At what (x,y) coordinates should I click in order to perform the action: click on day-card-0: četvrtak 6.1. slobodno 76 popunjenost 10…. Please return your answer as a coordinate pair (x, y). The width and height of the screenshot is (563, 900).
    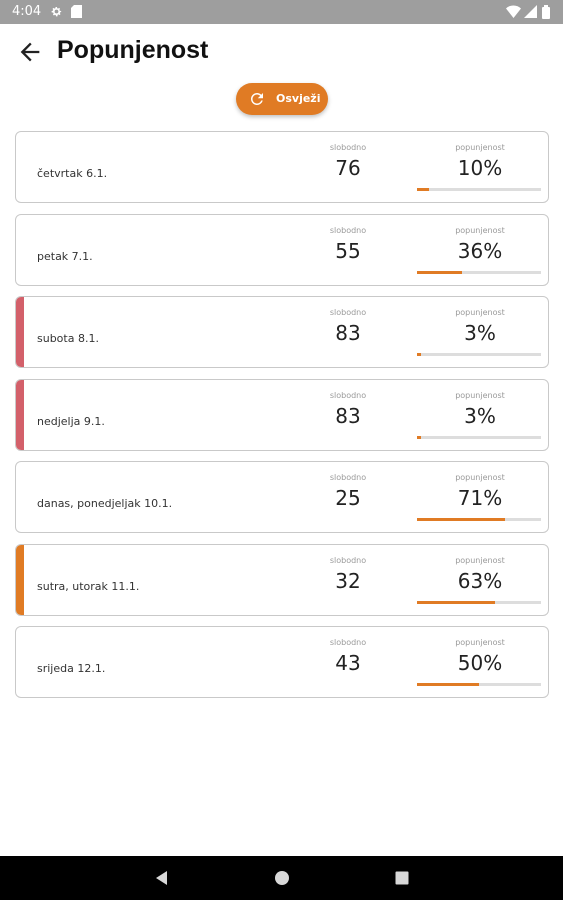
    Looking at the image, I should click on (282, 167).